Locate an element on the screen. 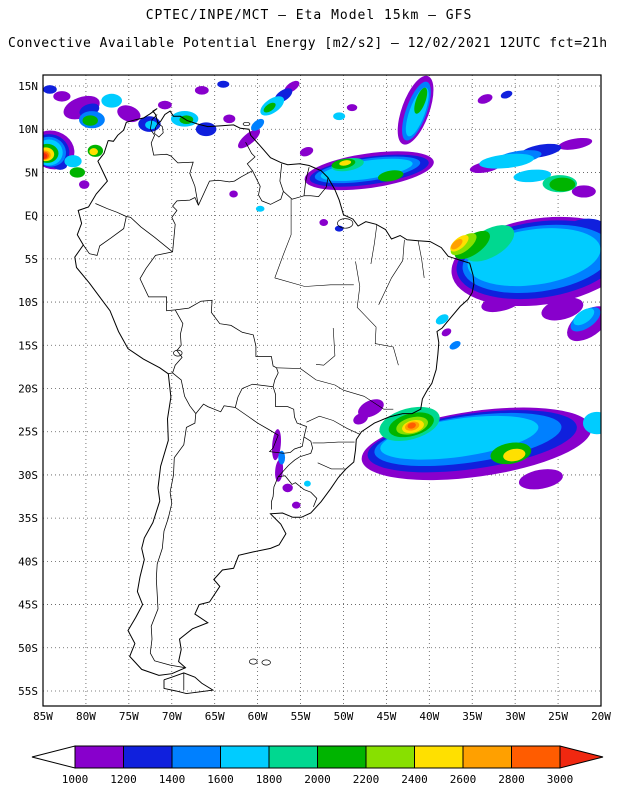 Image resolution: width=618 pixels, height=800 pixels. lat-tick-label: 35S is located at coordinates (28, 518).